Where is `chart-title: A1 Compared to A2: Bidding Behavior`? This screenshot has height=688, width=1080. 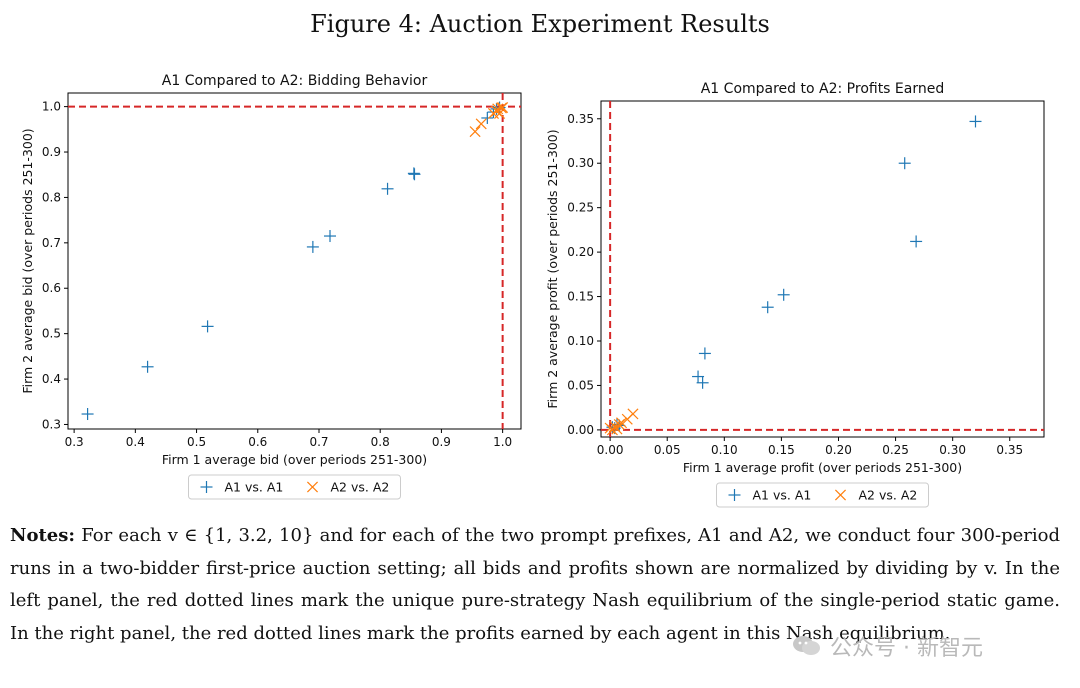
chart-title: A1 Compared to A2: Bidding Behavior is located at coordinates (295, 81).